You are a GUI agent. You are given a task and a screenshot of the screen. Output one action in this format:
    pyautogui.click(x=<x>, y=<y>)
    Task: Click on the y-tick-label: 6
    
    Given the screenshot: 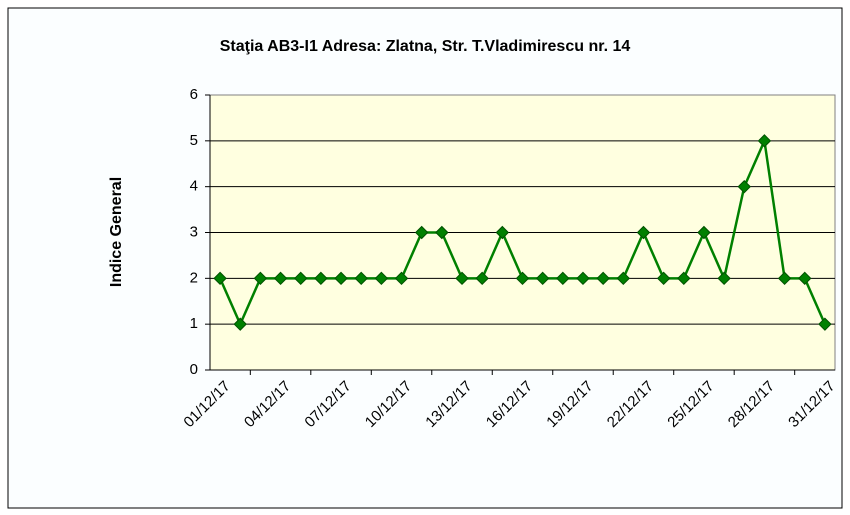 What is the action you would take?
    pyautogui.click(x=194, y=94)
    